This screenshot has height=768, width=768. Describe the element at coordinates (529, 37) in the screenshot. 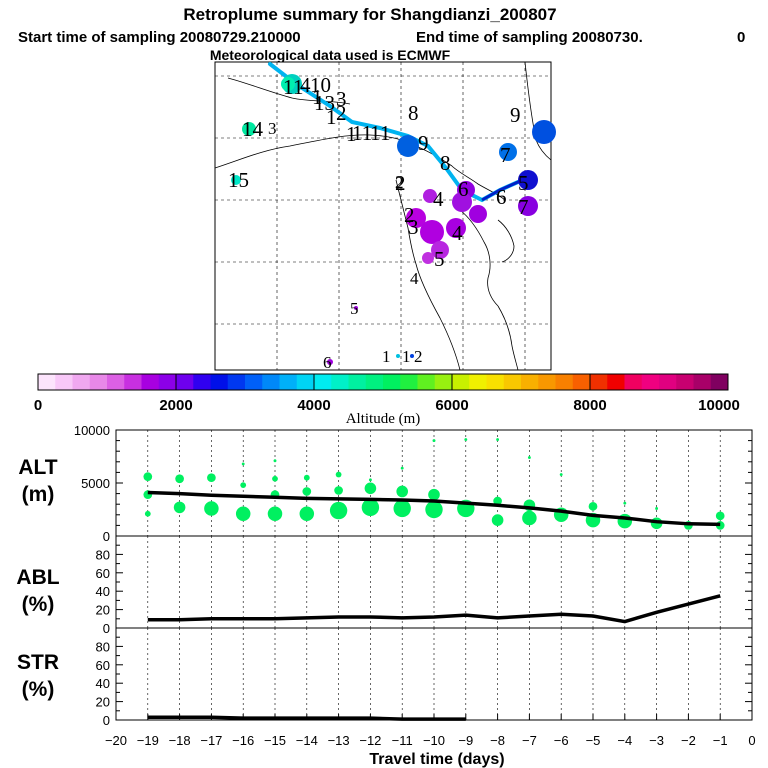

I see `end-time-label: End time of sampling 20080730.` at that location.